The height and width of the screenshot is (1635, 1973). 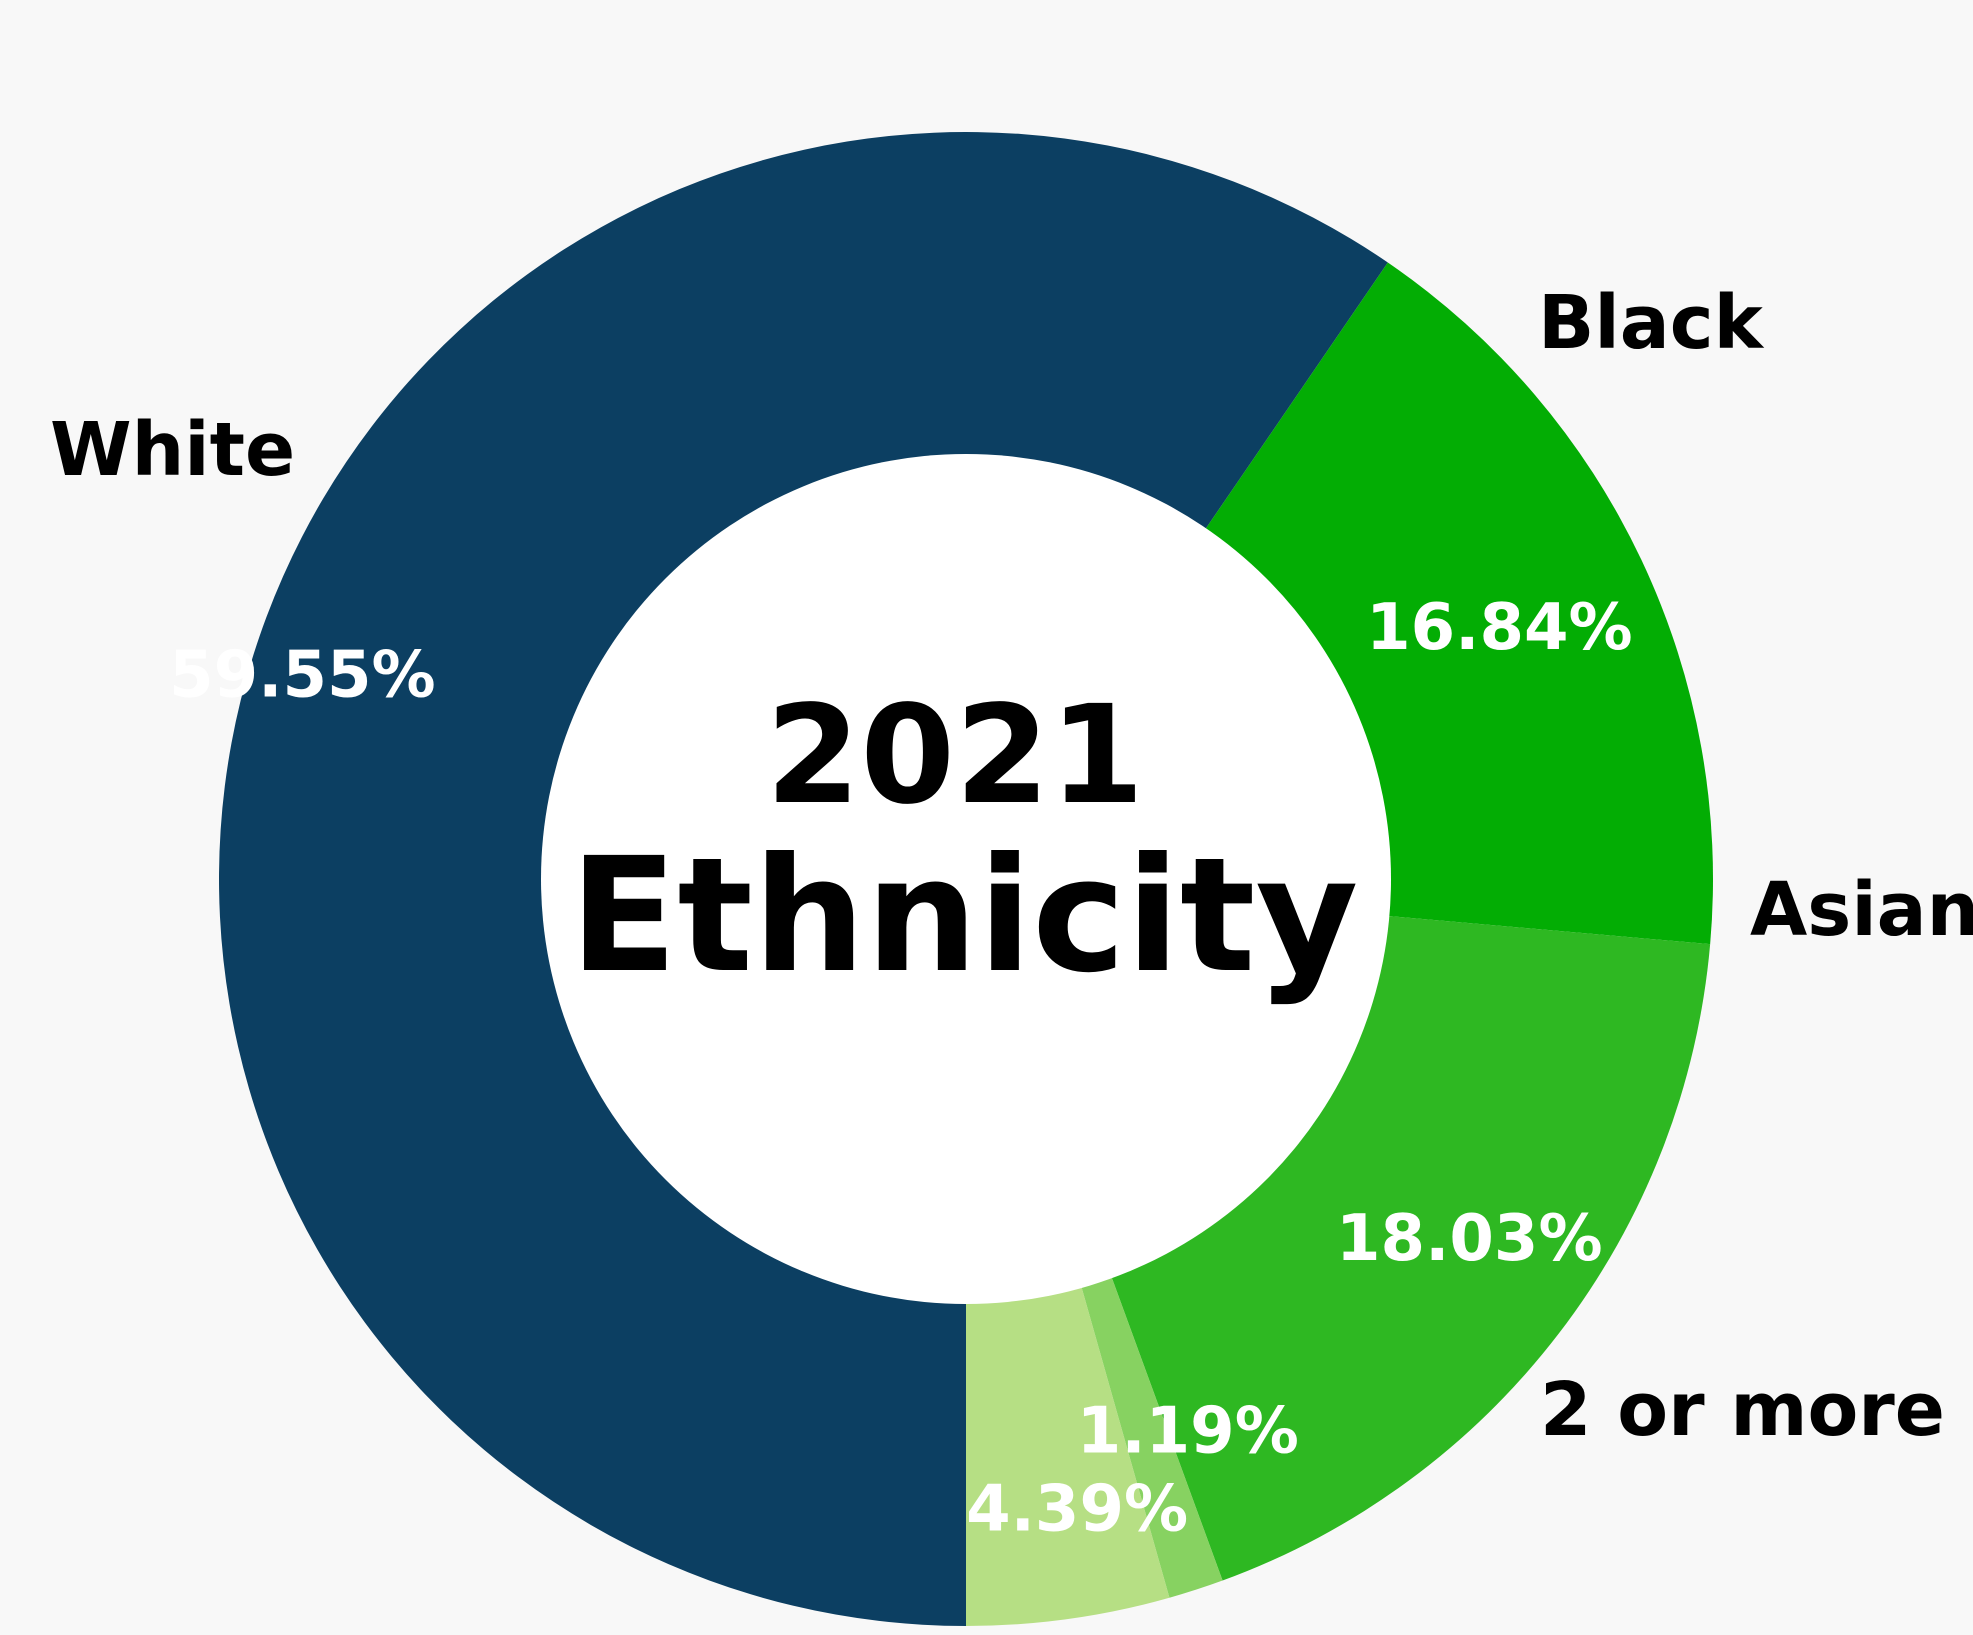 What do you see at coordinates (1651, 323) in the screenshot?
I see `category-label-black: Black` at bounding box center [1651, 323].